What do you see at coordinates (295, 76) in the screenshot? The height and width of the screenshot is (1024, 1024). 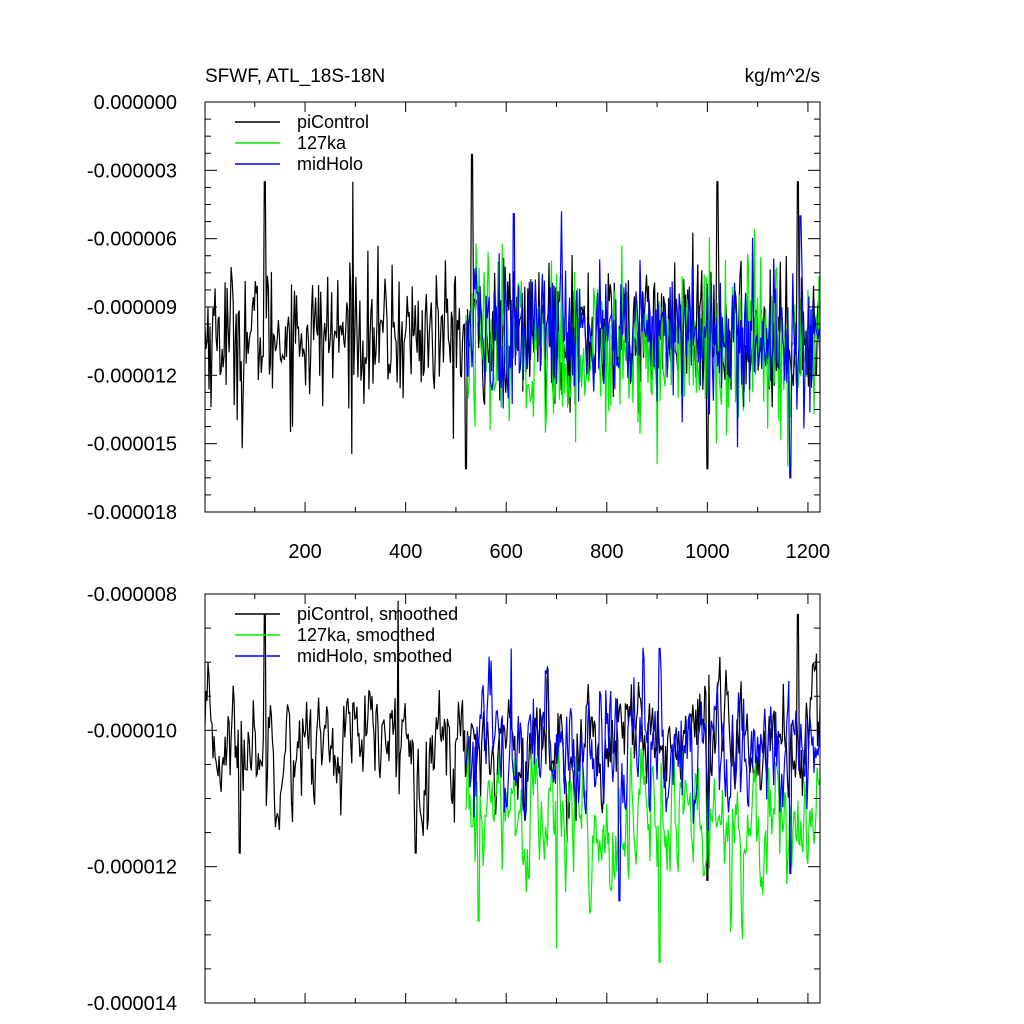 I see `panel-title: SFWF, ATL_18S-18N` at bounding box center [295, 76].